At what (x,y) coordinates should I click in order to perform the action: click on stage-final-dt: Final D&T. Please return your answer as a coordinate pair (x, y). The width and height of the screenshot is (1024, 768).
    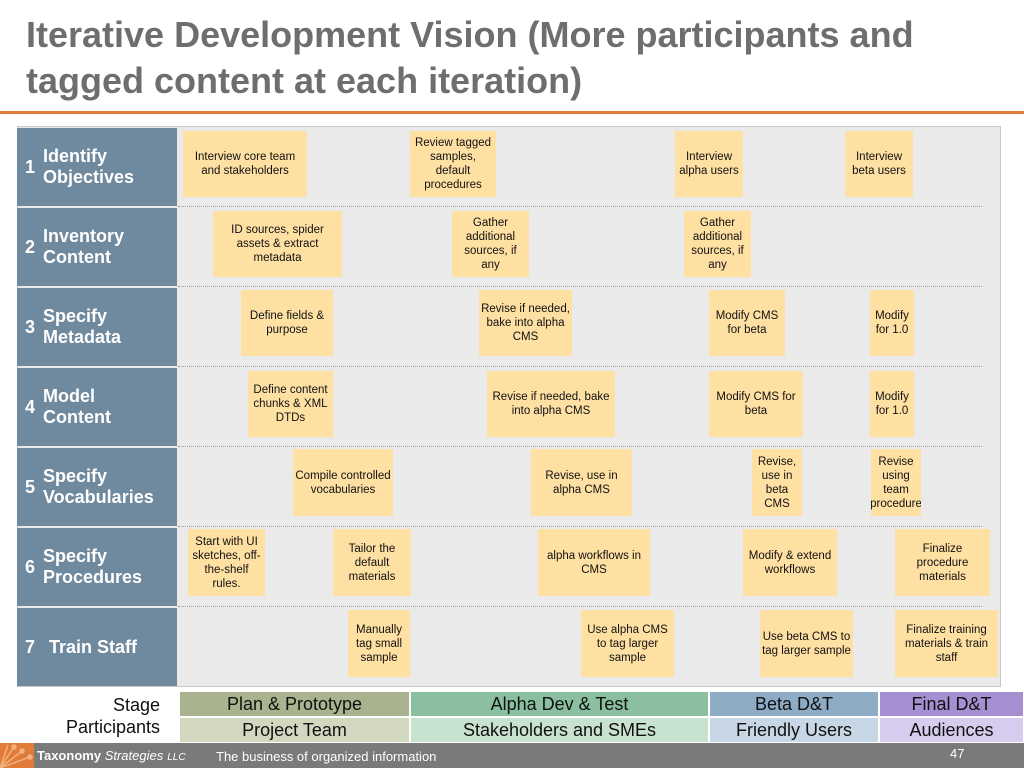
    Looking at the image, I should click on (951, 704).